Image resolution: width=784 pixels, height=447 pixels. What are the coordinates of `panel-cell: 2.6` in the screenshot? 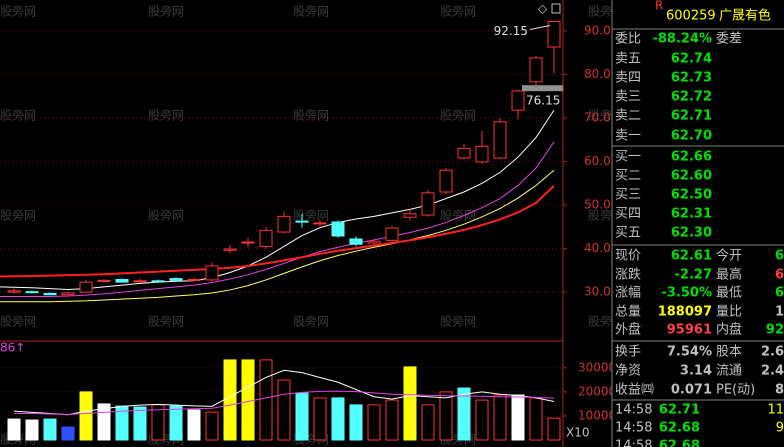 It's located at (772, 352).